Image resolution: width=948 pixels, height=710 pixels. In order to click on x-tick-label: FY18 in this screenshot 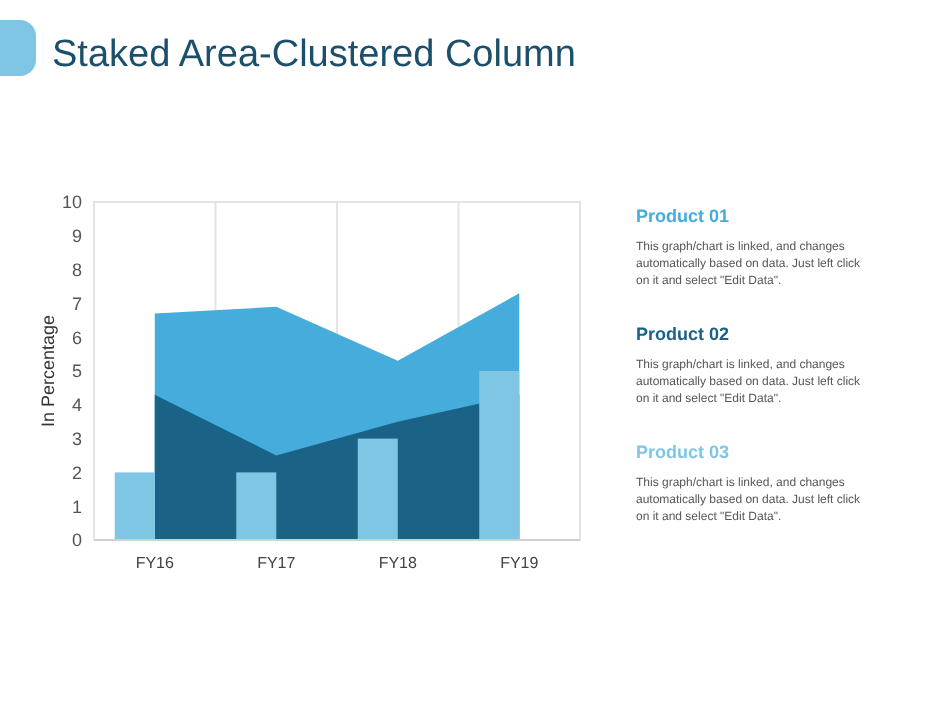, I will do `click(398, 563)`.